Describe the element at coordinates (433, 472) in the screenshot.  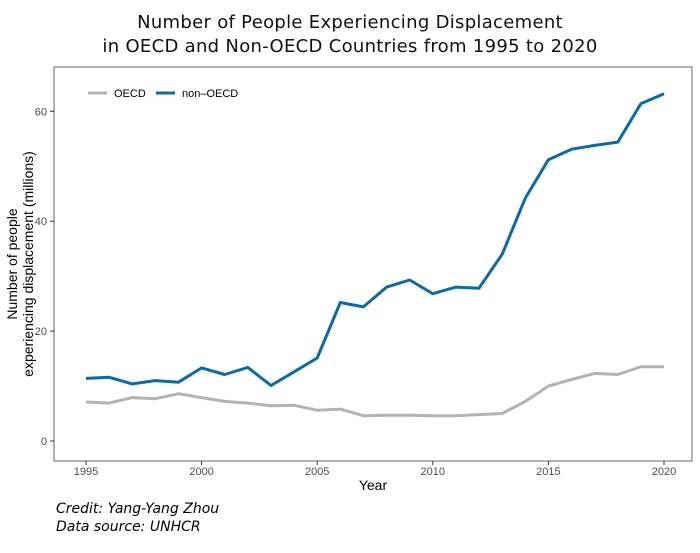
I see `x-tick-label: 2010` at that location.